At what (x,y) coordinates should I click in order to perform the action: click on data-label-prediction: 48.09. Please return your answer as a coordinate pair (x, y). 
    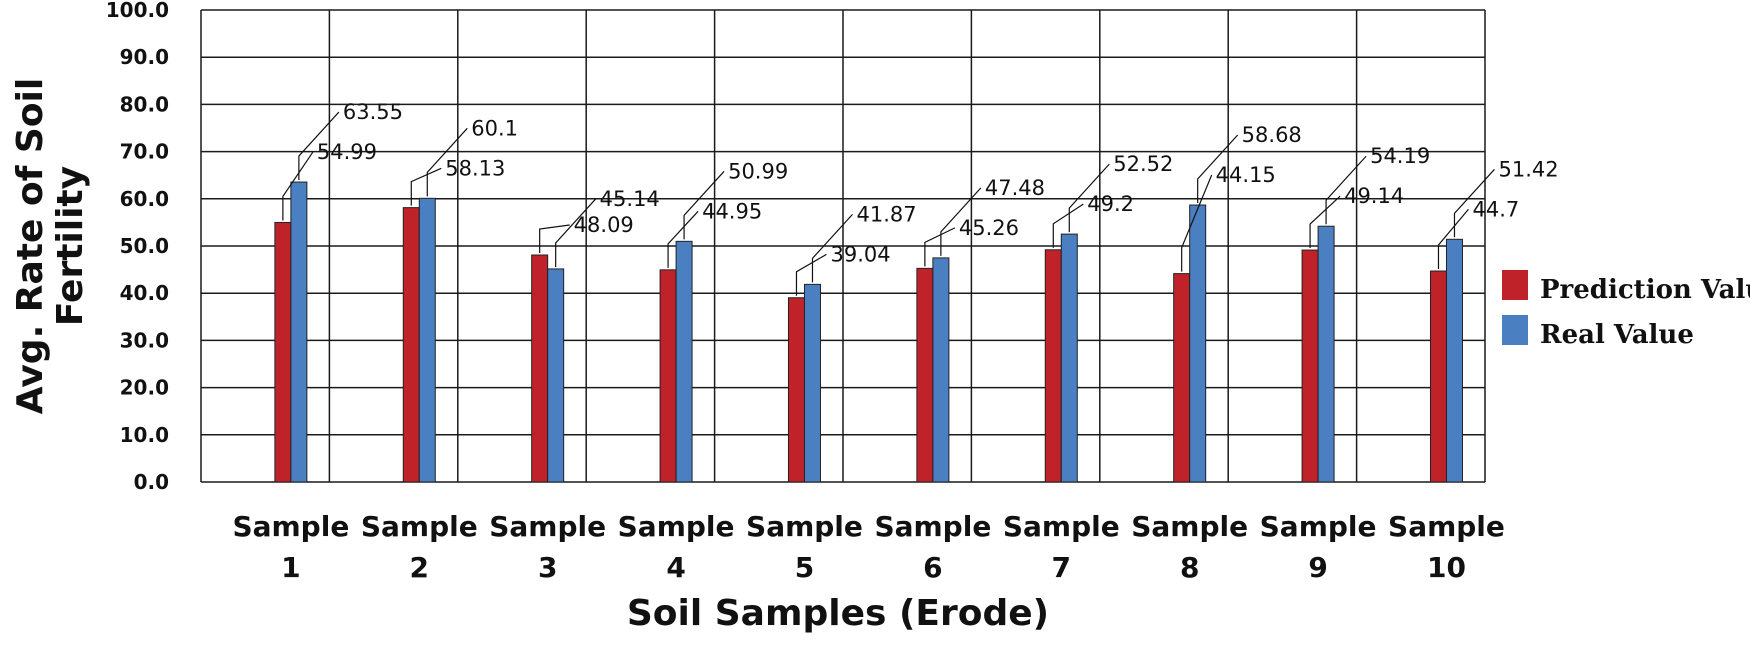
    Looking at the image, I should click on (604, 225).